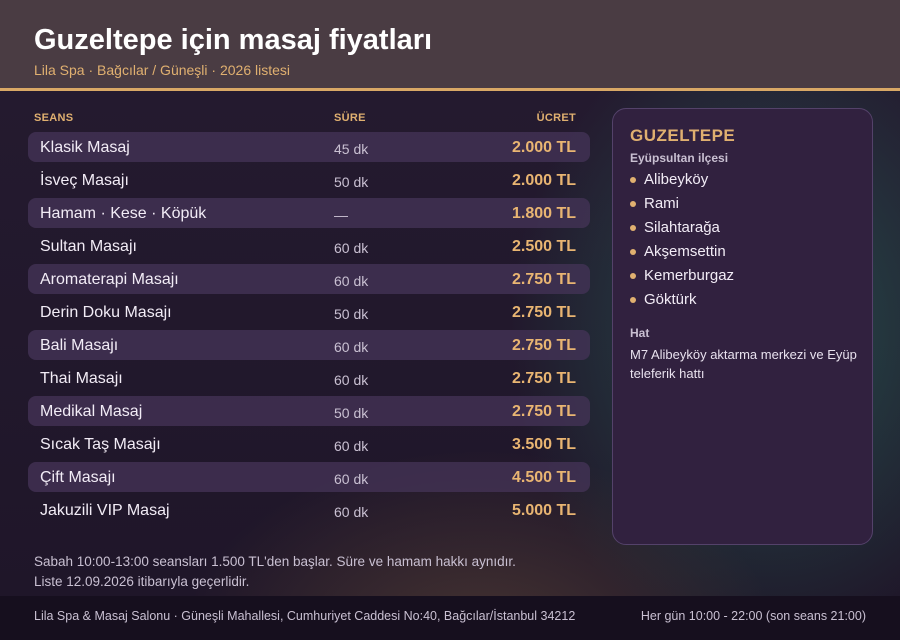  I want to click on column-header-session: SEANS, so click(54, 118).